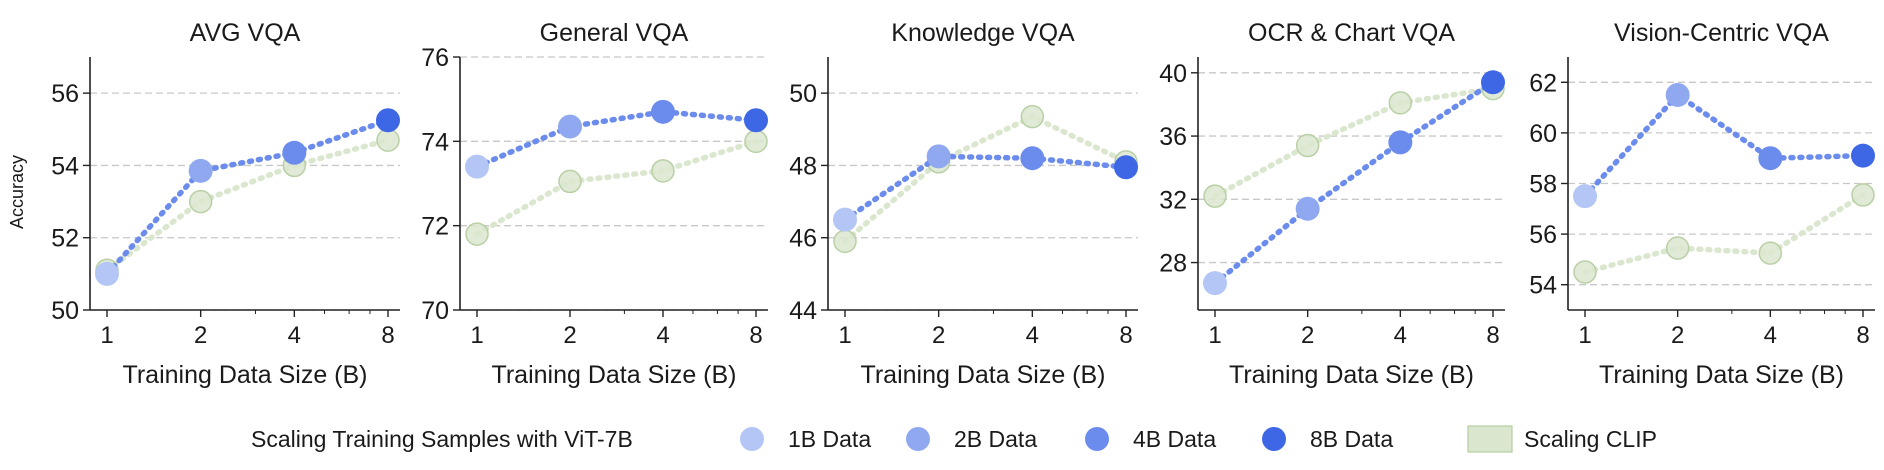 This screenshot has width=1884, height=470. Describe the element at coordinates (1721, 33) in the screenshot. I see `subplot-title: Vision-Centric VQA` at that location.